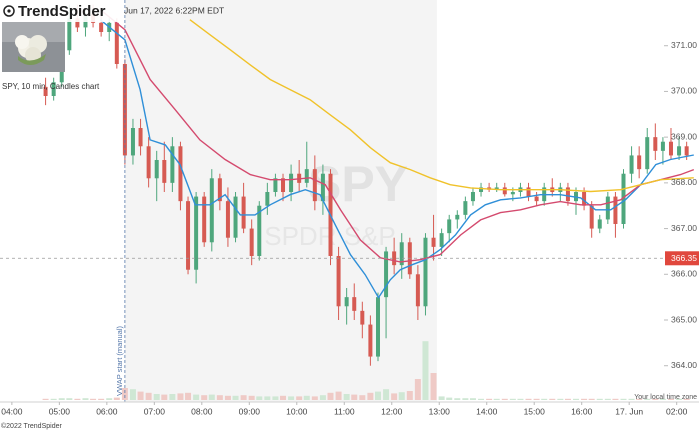 The image size is (699, 432). Describe the element at coordinates (684, 228) in the screenshot. I see `y-tick-label: 367.00` at that location.